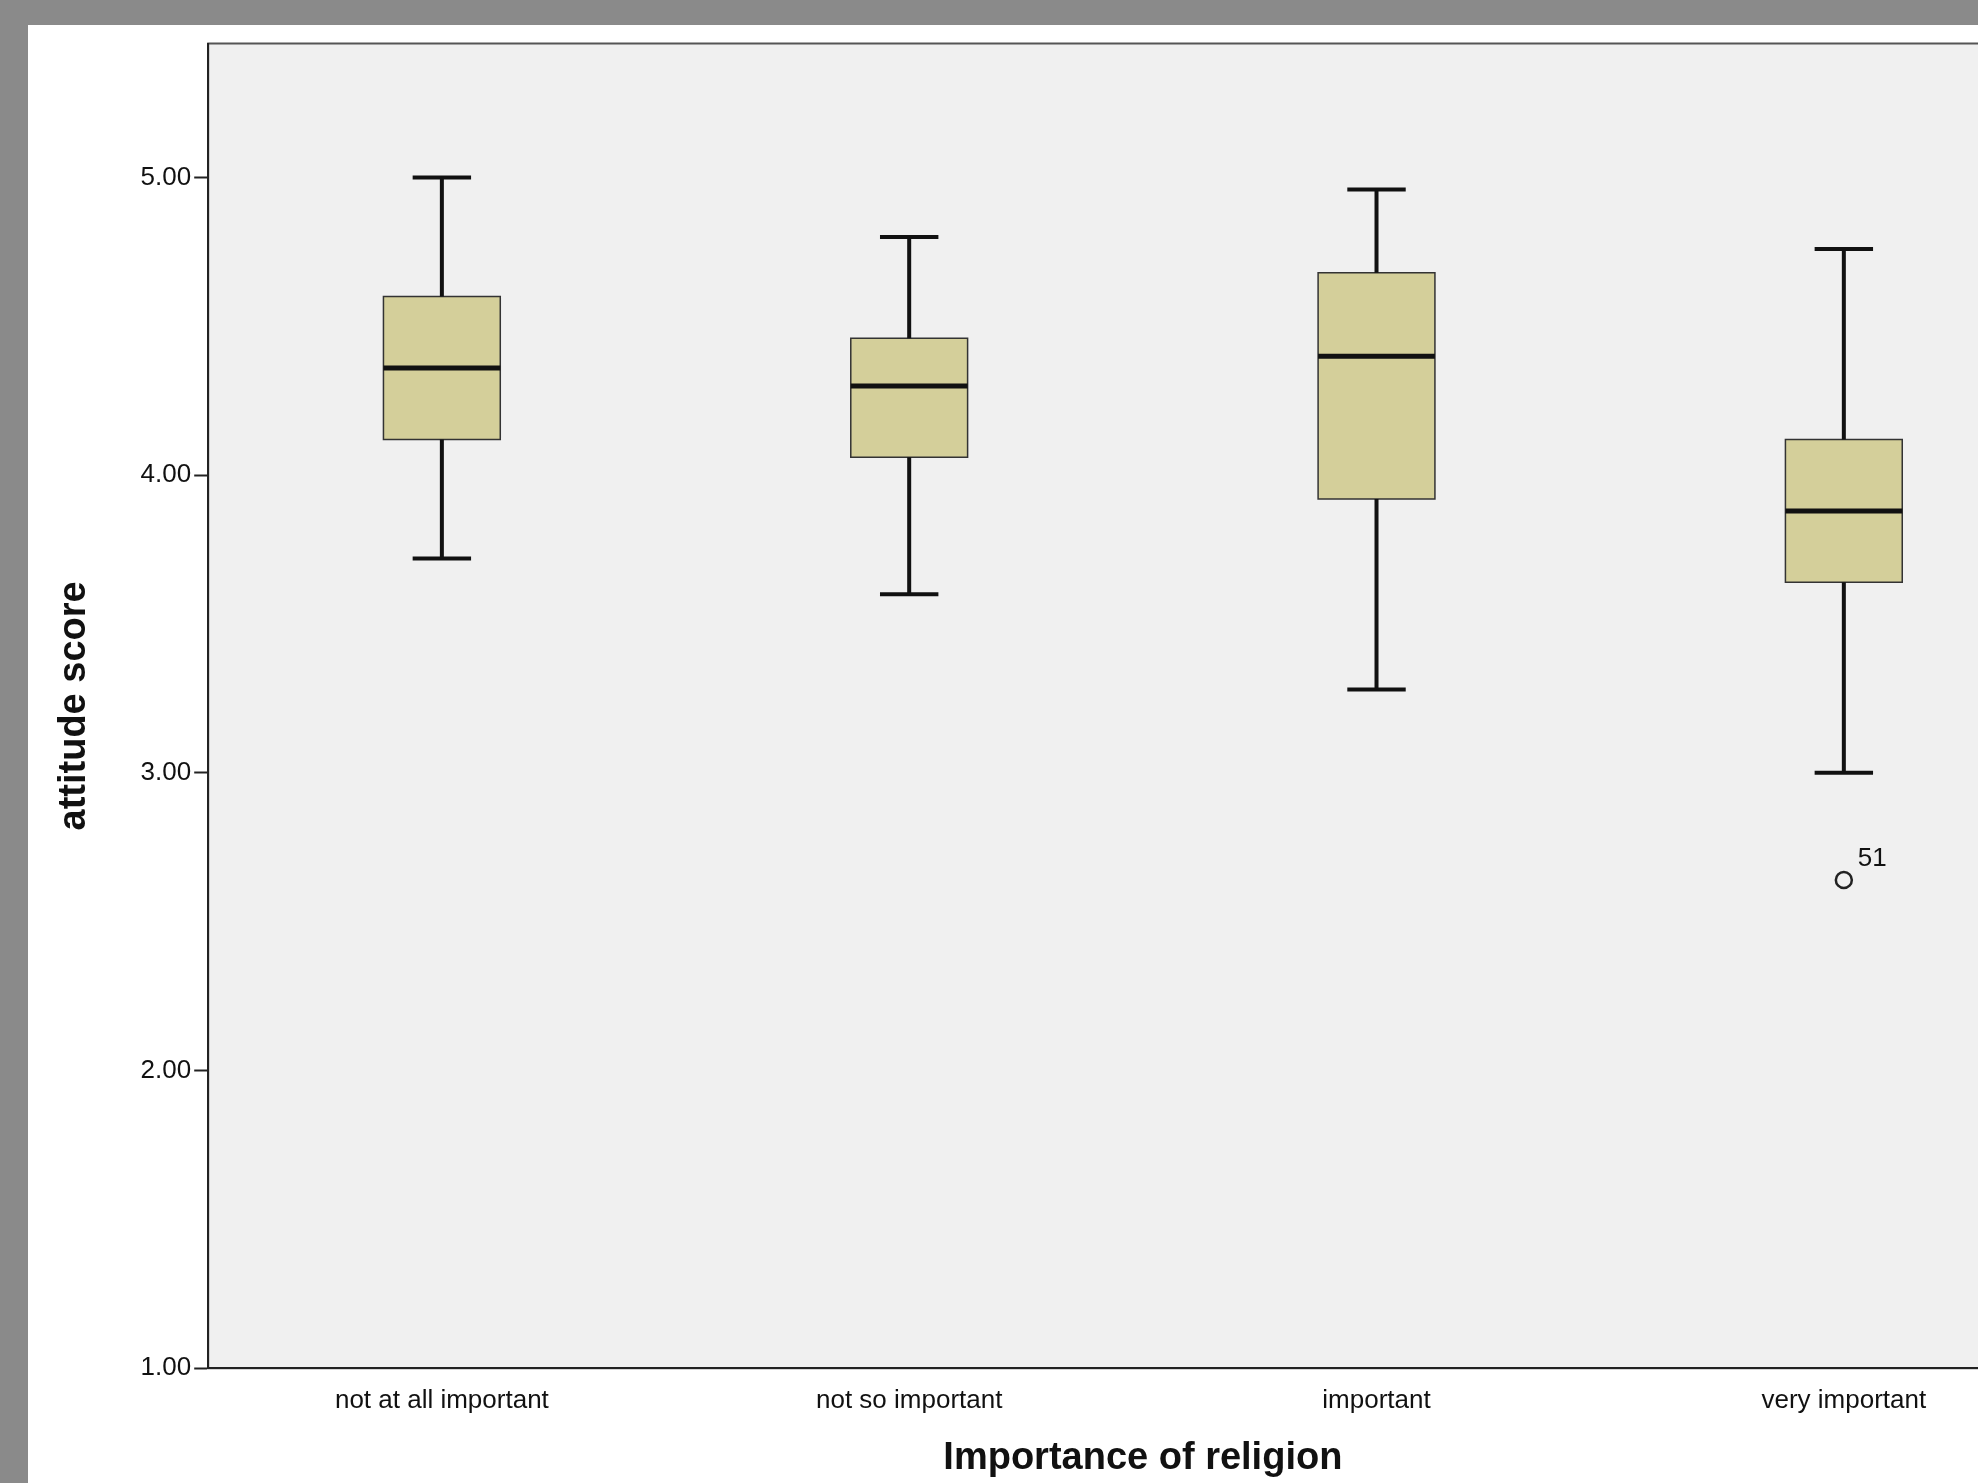 This screenshot has height=1483, width=1978. I want to click on y-tick-label: 5.00, so click(166, 175).